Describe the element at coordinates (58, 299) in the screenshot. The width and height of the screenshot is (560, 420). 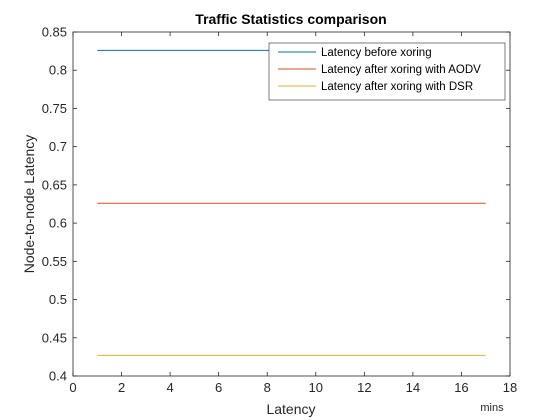
I see `y-tick-label: 0.5` at that location.